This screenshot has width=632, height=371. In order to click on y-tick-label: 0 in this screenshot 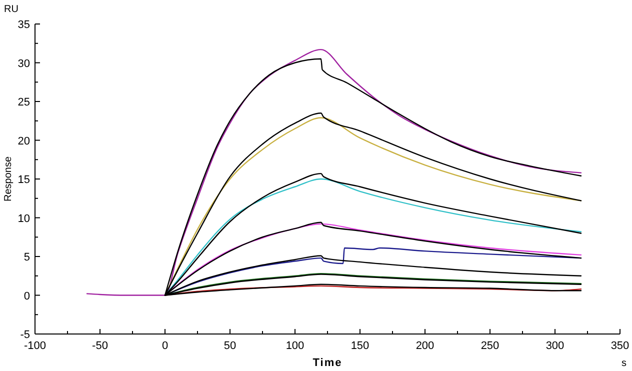, I will do `click(27, 296)`.